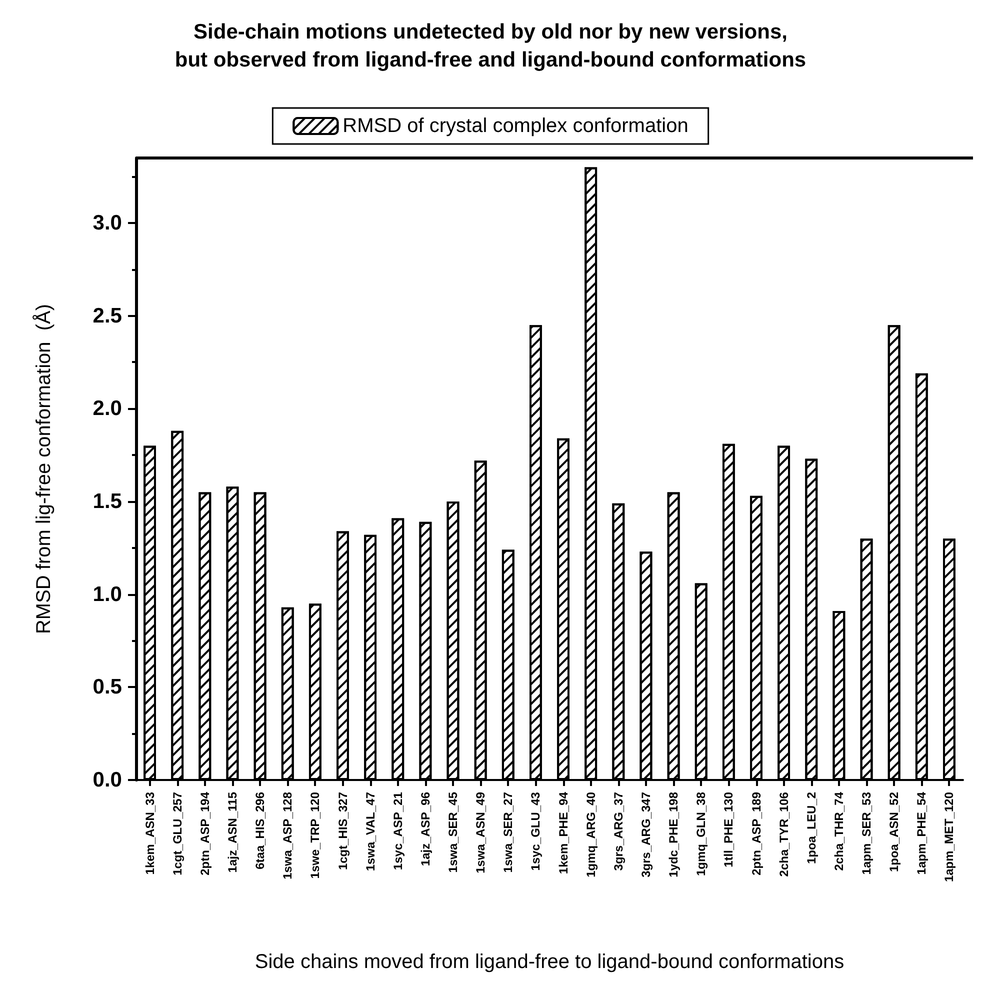  I want to click on y-axis-title: RMSD from lig-free conformation (Å), so click(43, 469).